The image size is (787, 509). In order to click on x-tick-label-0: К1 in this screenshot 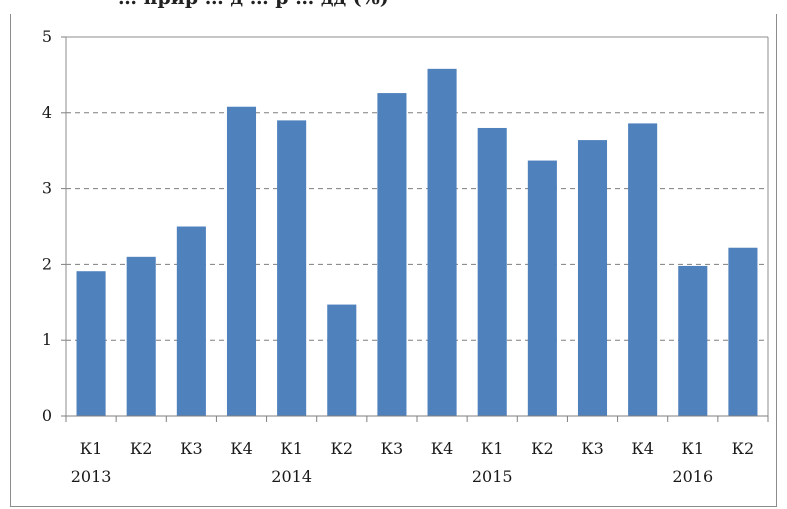, I will do `click(91, 448)`.